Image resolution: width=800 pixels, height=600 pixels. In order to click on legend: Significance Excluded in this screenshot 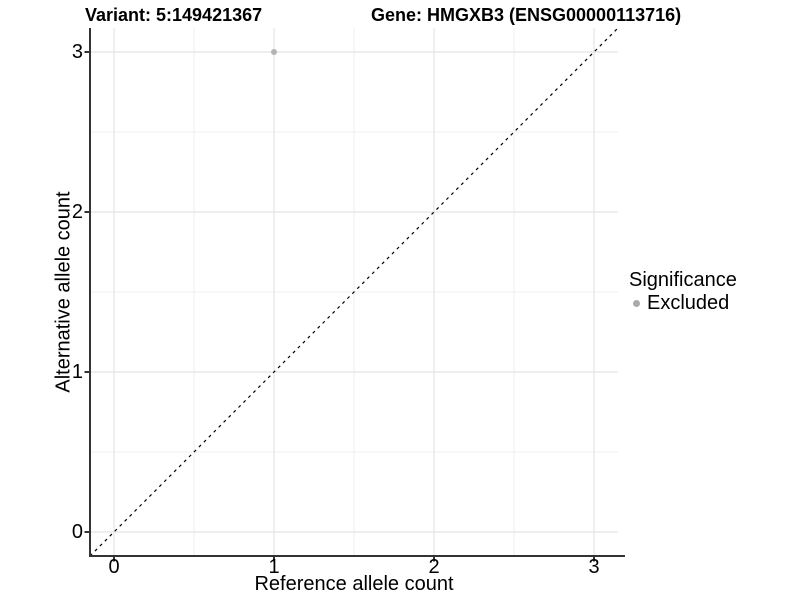, I will do `click(683, 291)`.